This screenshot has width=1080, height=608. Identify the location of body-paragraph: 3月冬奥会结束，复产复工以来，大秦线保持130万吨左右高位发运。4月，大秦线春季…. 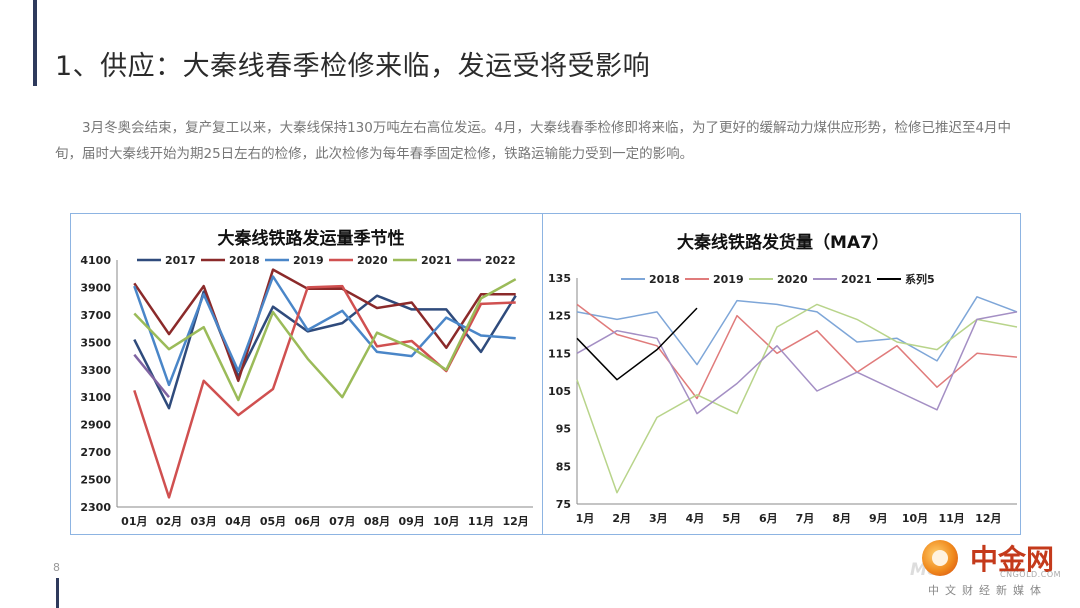
(533, 141).